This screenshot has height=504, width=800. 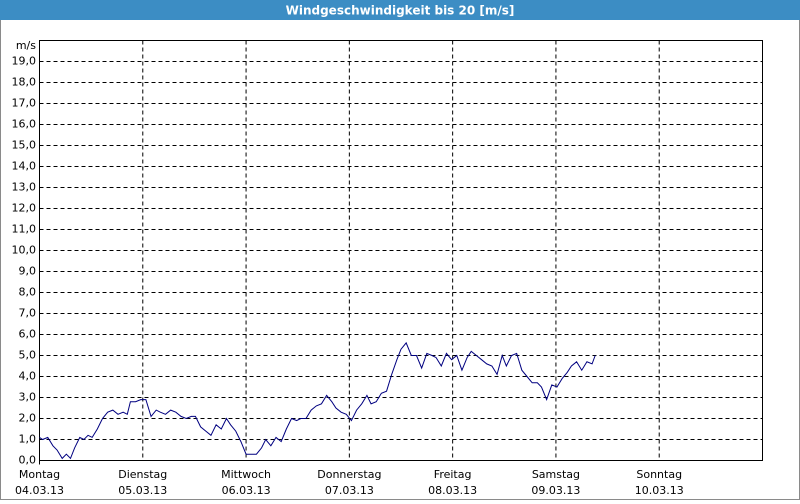 What do you see at coordinates (24, 103) in the screenshot?
I see `y-tick-label: 17,0` at bounding box center [24, 103].